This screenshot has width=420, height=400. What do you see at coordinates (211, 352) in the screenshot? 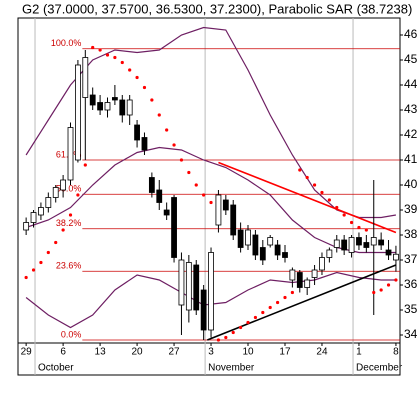
I see `x-tick-label: 3` at bounding box center [211, 352].